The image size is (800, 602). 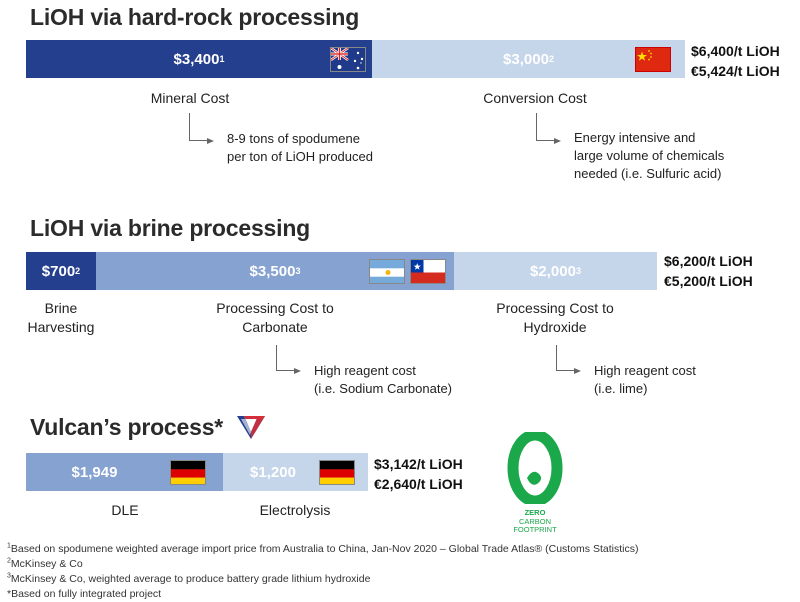 What do you see at coordinates (555, 308) in the screenshot?
I see `hydroxide-cost-label-line1: Processing Cost to` at bounding box center [555, 308].